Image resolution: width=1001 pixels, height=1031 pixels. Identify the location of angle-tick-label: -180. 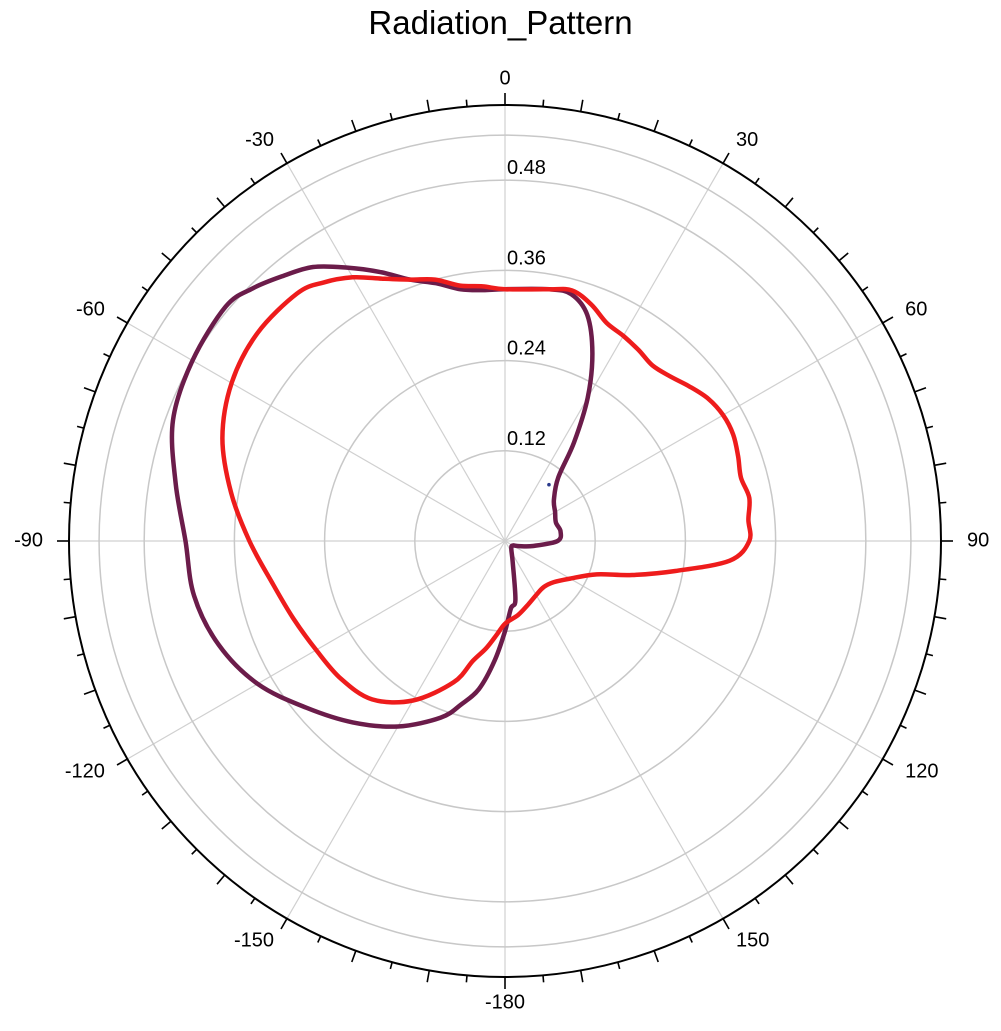
(505, 1002).